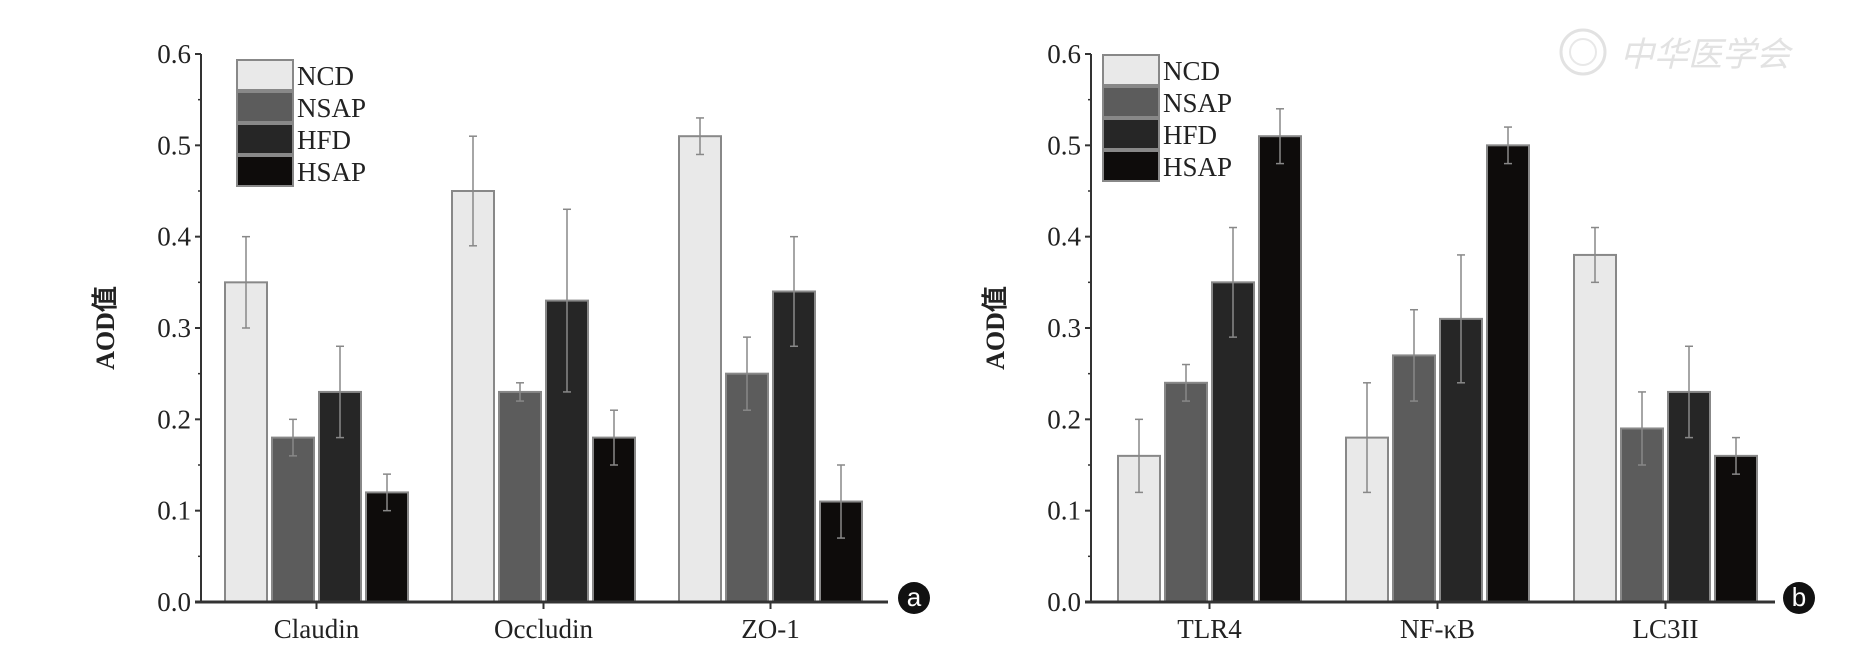 Image resolution: width=1859 pixels, height=660 pixels. I want to click on bar-nsap-claudin, so click(293, 519).